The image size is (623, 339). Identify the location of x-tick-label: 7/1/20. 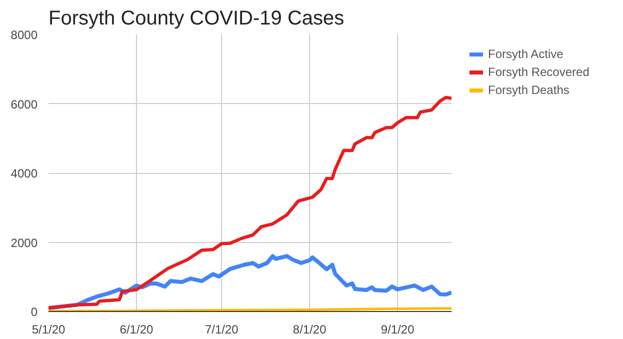
(221, 329).